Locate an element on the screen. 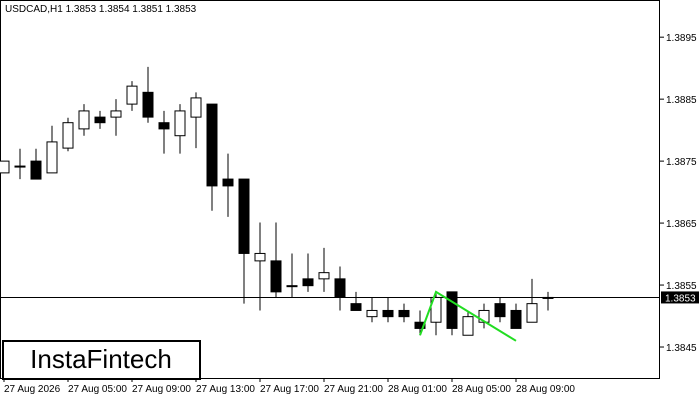  x-tick-label: 28 Aug 01:00 is located at coordinates (417, 389).